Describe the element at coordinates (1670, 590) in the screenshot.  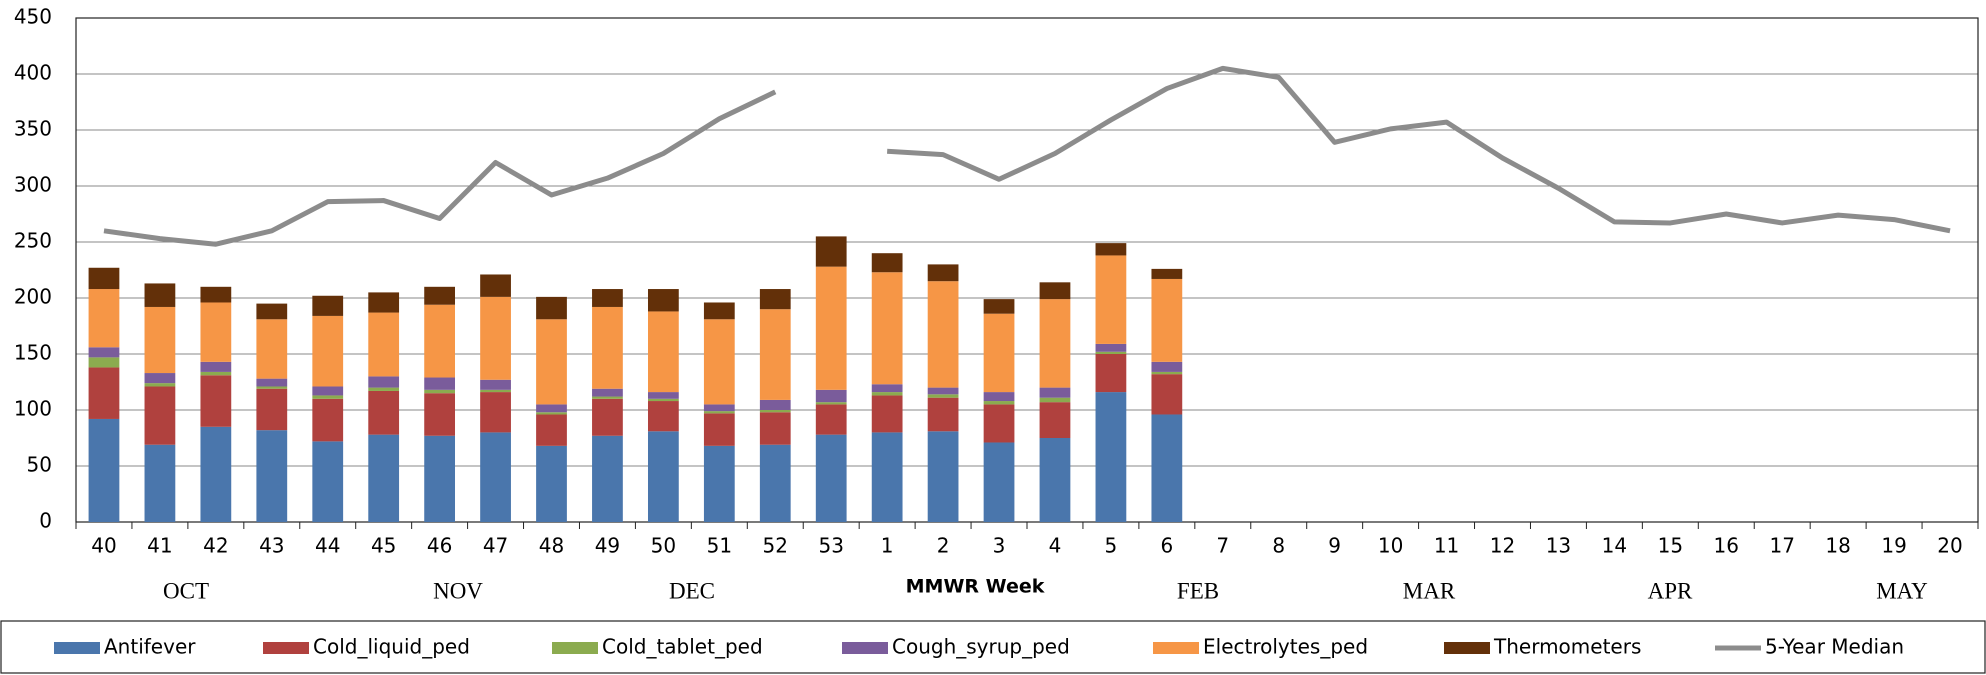
I see `month-label: APR` at that location.